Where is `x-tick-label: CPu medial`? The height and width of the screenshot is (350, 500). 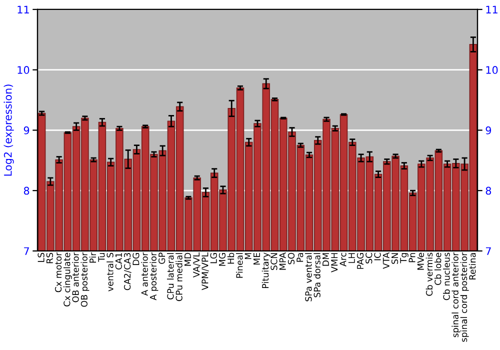 x-tick-label: CPu medial is located at coordinates (179, 277).